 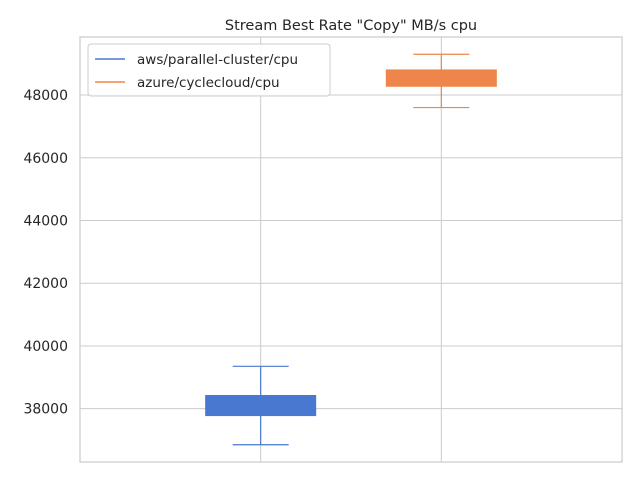 What do you see at coordinates (45, 410) in the screenshot?
I see `y-tick-label: 38000` at bounding box center [45, 410].